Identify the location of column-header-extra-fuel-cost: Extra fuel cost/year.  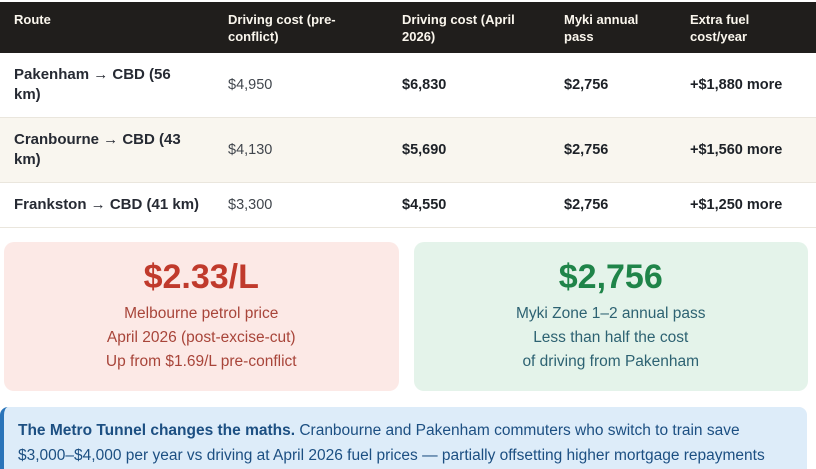
(746, 27).